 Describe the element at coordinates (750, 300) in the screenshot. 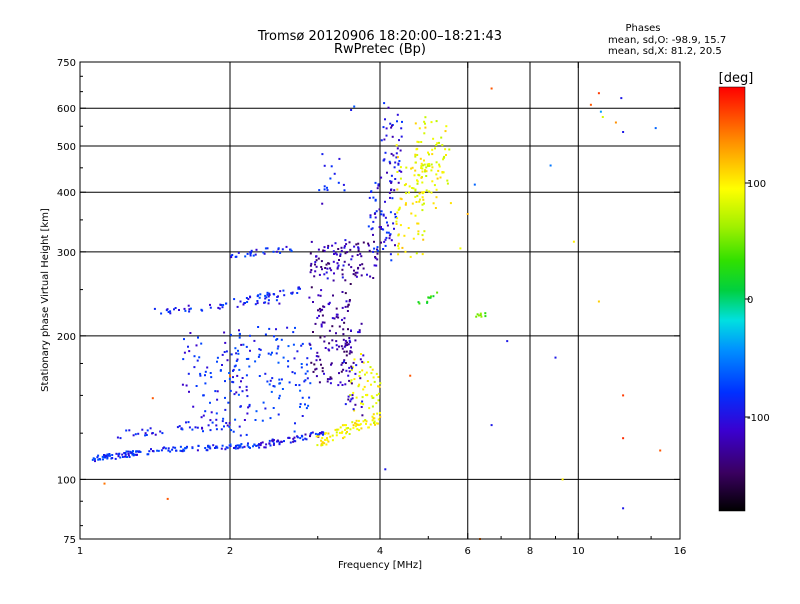

I see `colorbar-tick-label: 0` at that location.